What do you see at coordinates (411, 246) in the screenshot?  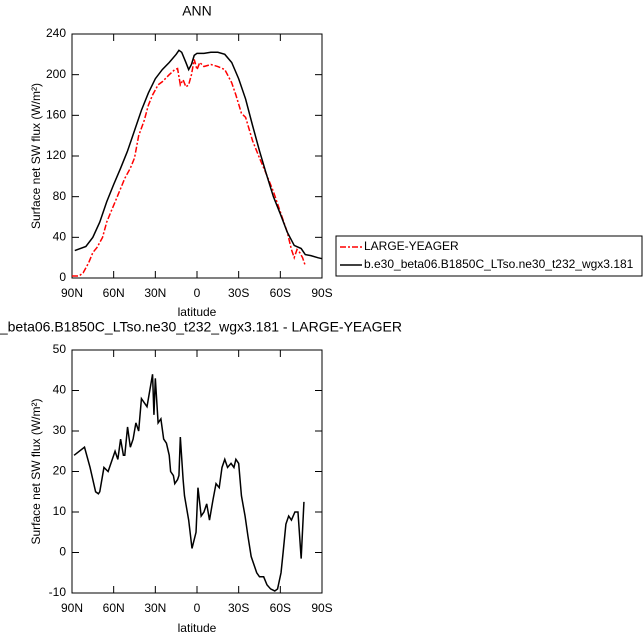 I see `legend-label: LARGE-YEAGER` at bounding box center [411, 246].